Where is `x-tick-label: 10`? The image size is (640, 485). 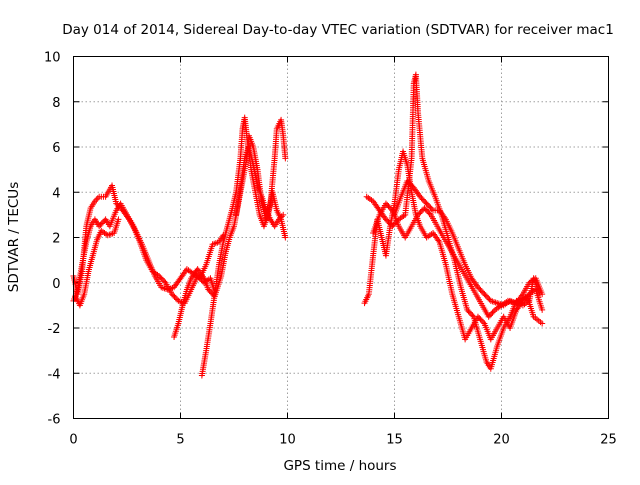
x-tick-label: 10 is located at coordinates (287, 440).